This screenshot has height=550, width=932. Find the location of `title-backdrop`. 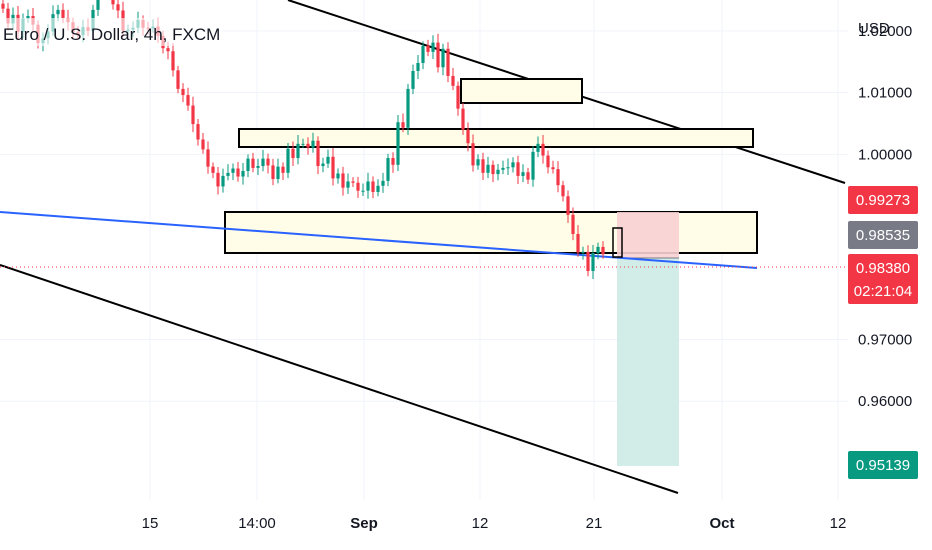

title-backdrop is located at coordinates (111, 32).